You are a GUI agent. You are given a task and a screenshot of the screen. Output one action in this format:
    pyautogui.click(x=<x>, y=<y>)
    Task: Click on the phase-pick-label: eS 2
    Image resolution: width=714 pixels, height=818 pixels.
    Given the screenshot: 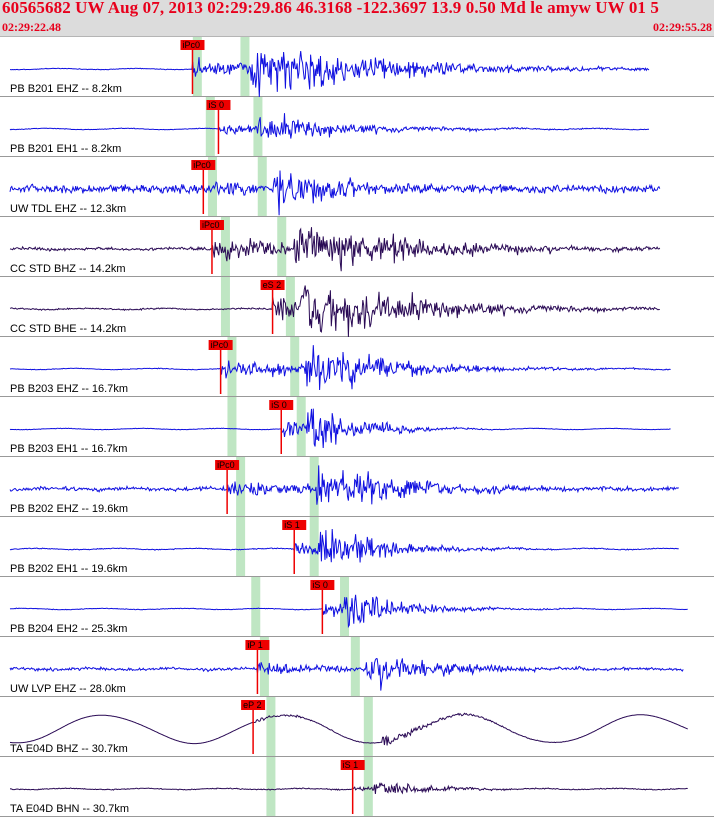 What is the action you would take?
    pyautogui.click(x=272, y=285)
    